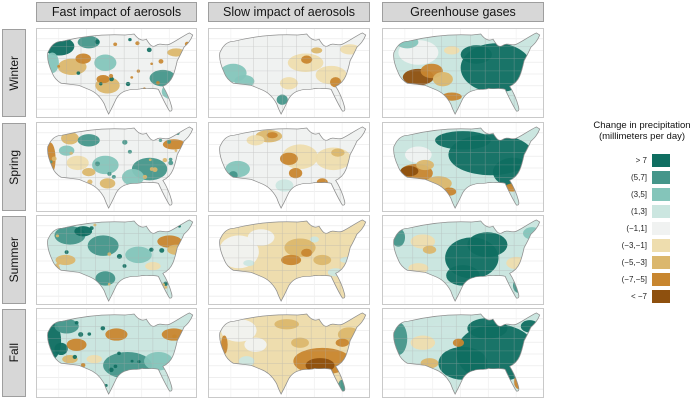  Describe the element at coordinates (638, 296) in the screenshot. I see `legend-bin-label: < −7` at that location.